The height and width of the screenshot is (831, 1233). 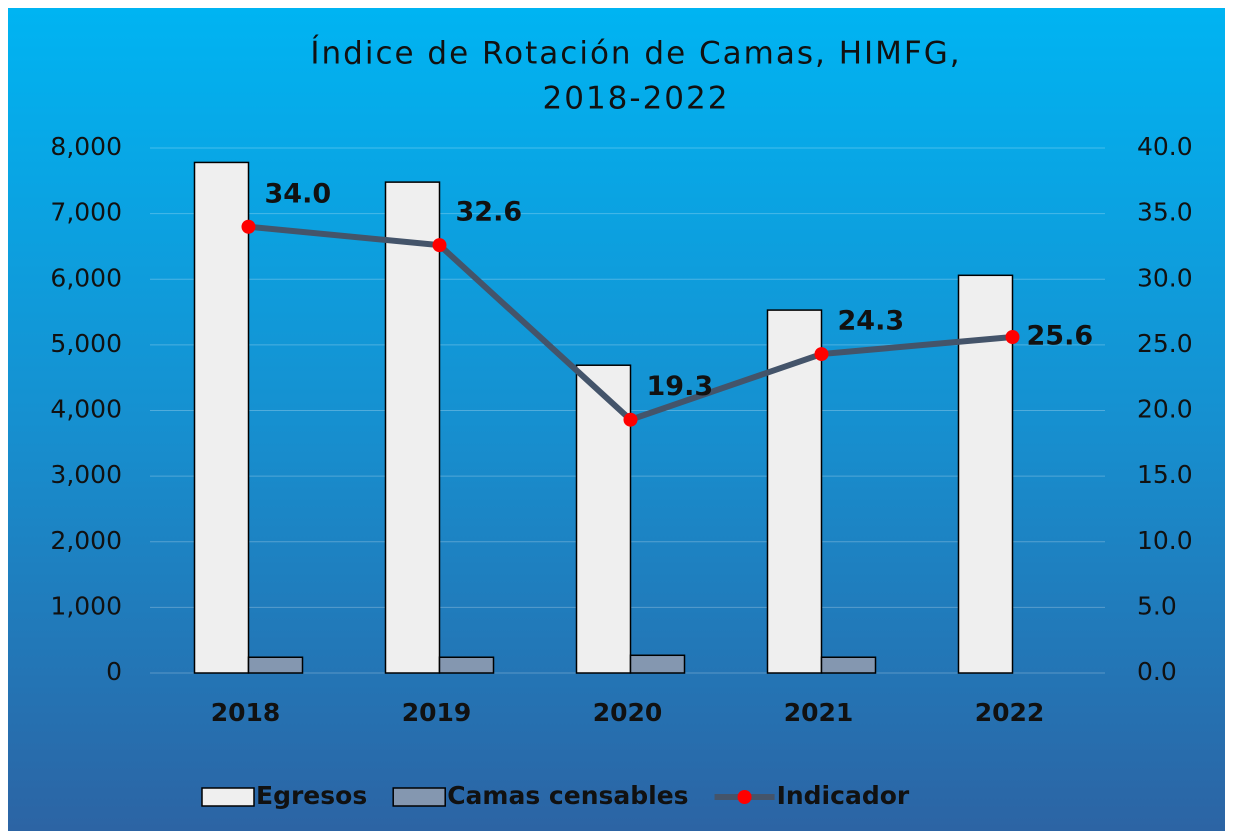 I want to click on y-tick-label: 4,000, so click(x=86, y=409).